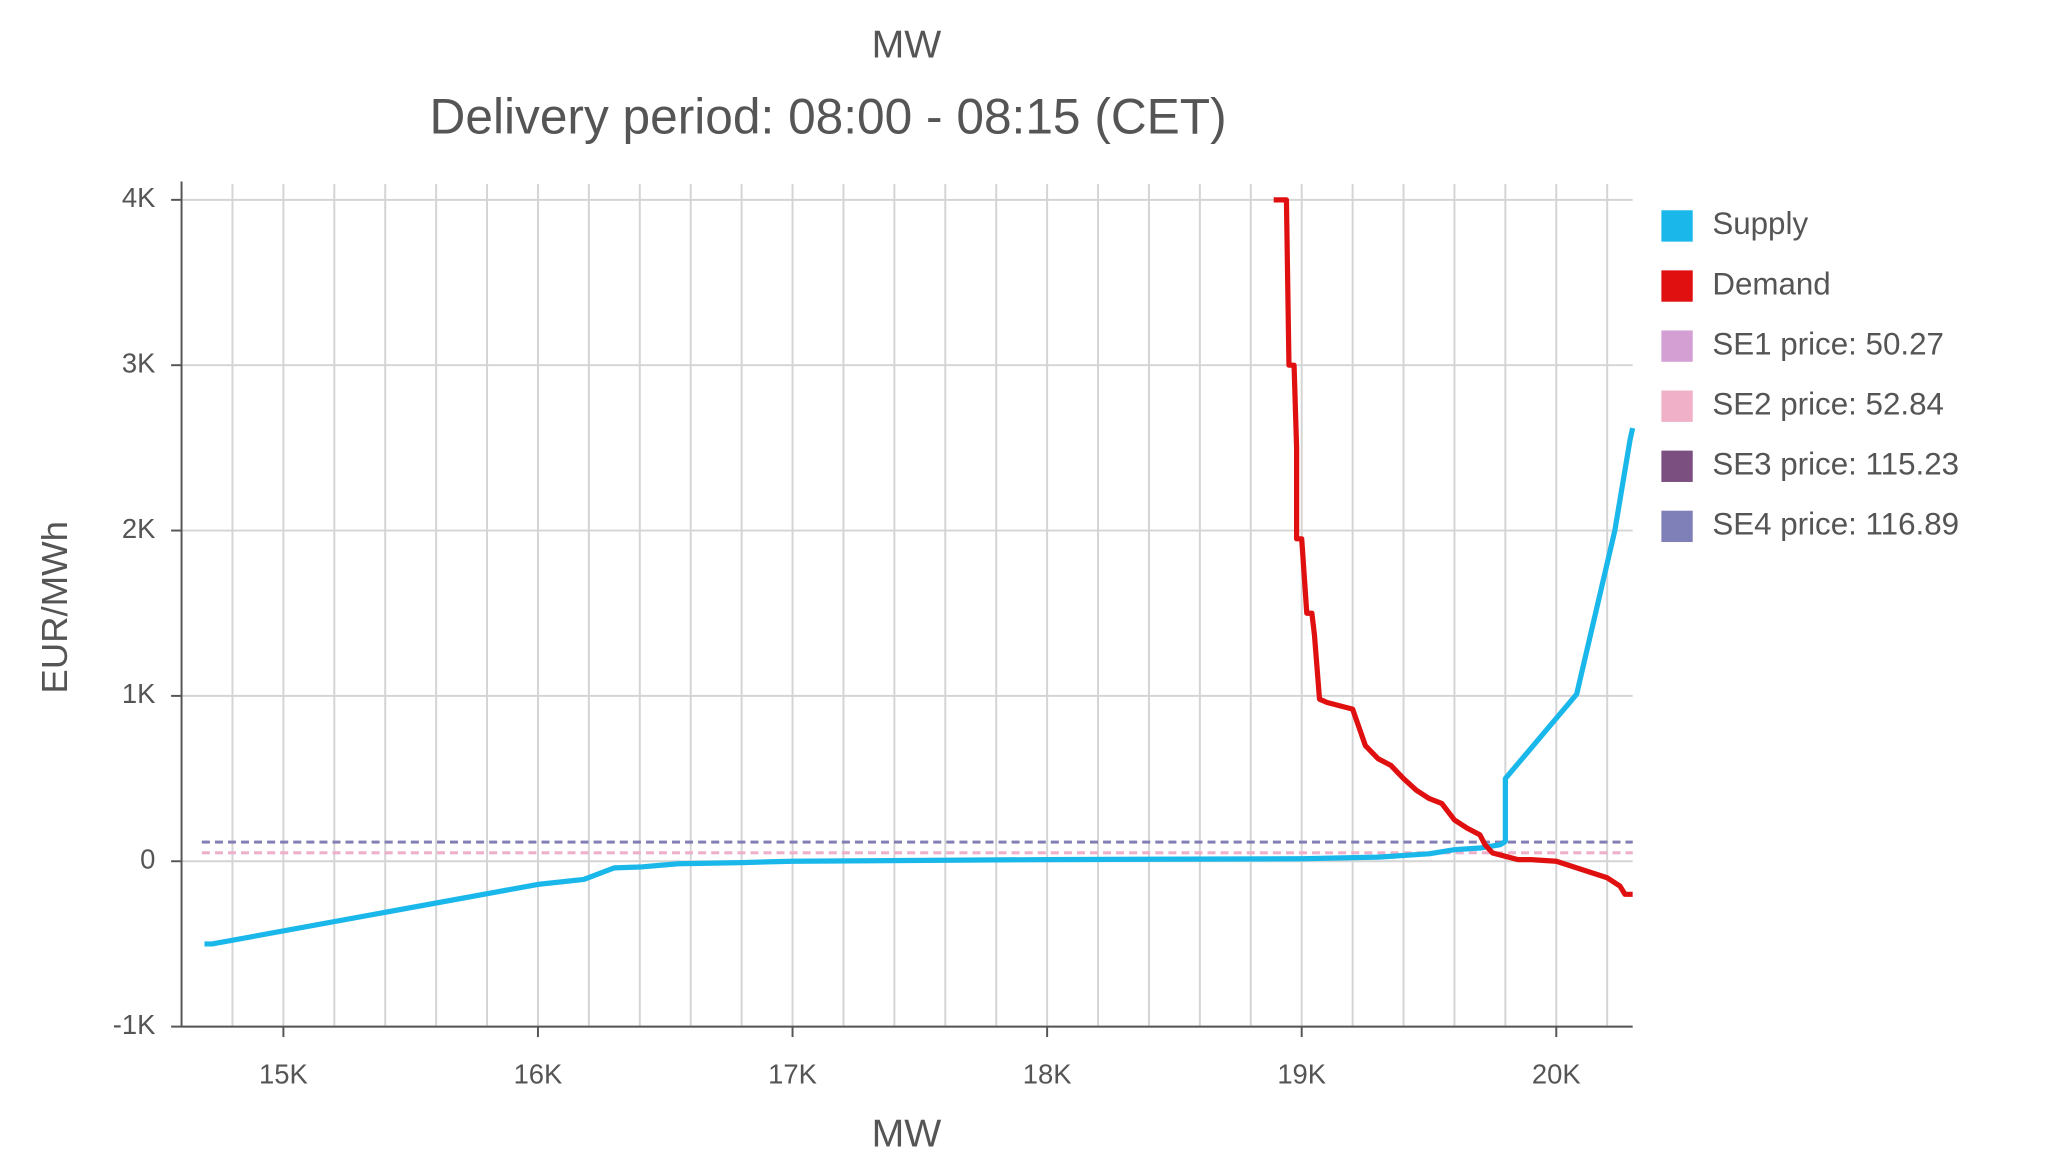 This screenshot has height=1155, width=2048. I want to click on x-tick-label: 19K, so click(1301, 1073).